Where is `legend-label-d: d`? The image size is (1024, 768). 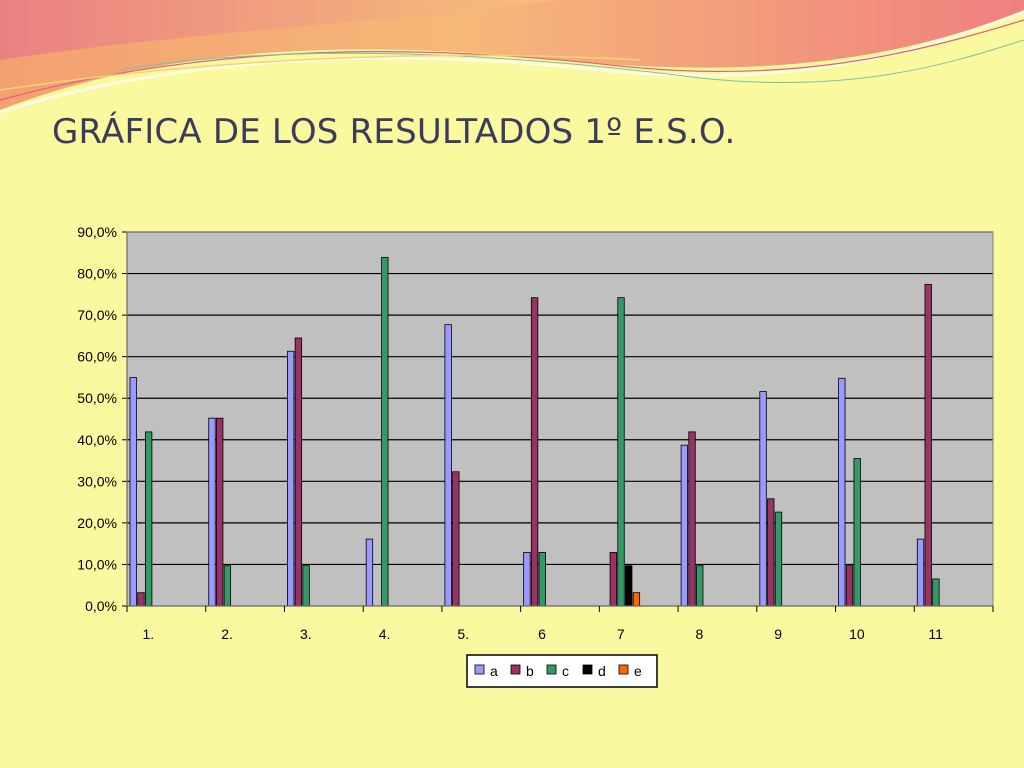 legend-label-d: d is located at coordinates (602, 671).